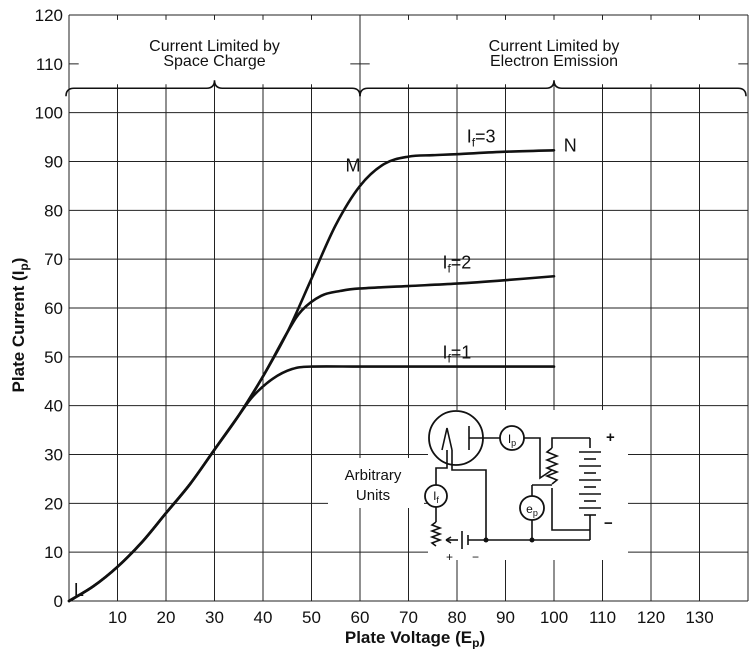 The height and width of the screenshot is (649, 751). Describe the element at coordinates (554, 61) in the screenshot. I see `region-label-line2: Electron Emission` at that location.